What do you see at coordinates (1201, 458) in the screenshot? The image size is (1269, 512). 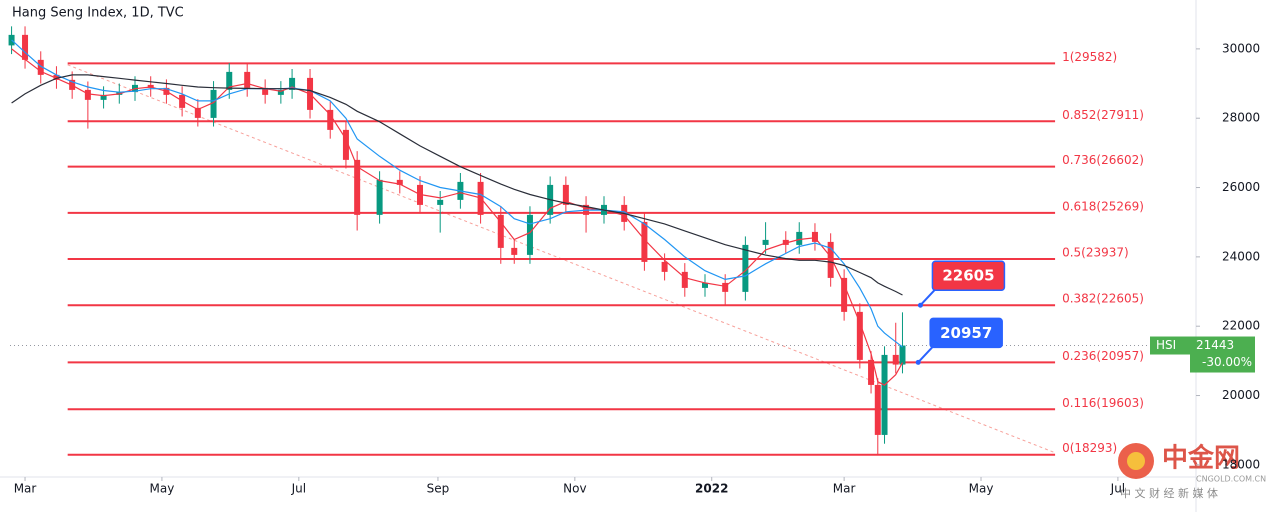 I see `watermark-brand: 中金网` at bounding box center [1201, 458].